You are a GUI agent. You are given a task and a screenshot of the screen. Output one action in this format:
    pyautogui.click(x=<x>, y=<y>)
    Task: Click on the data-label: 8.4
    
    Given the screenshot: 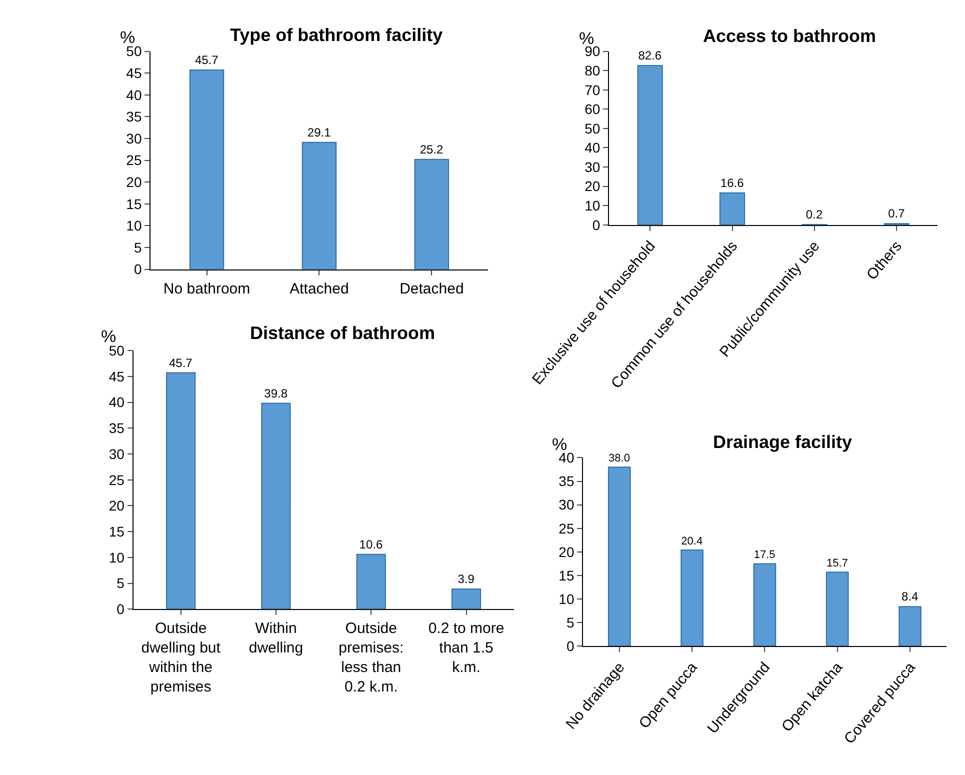 What is the action you would take?
    pyautogui.click(x=910, y=597)
    